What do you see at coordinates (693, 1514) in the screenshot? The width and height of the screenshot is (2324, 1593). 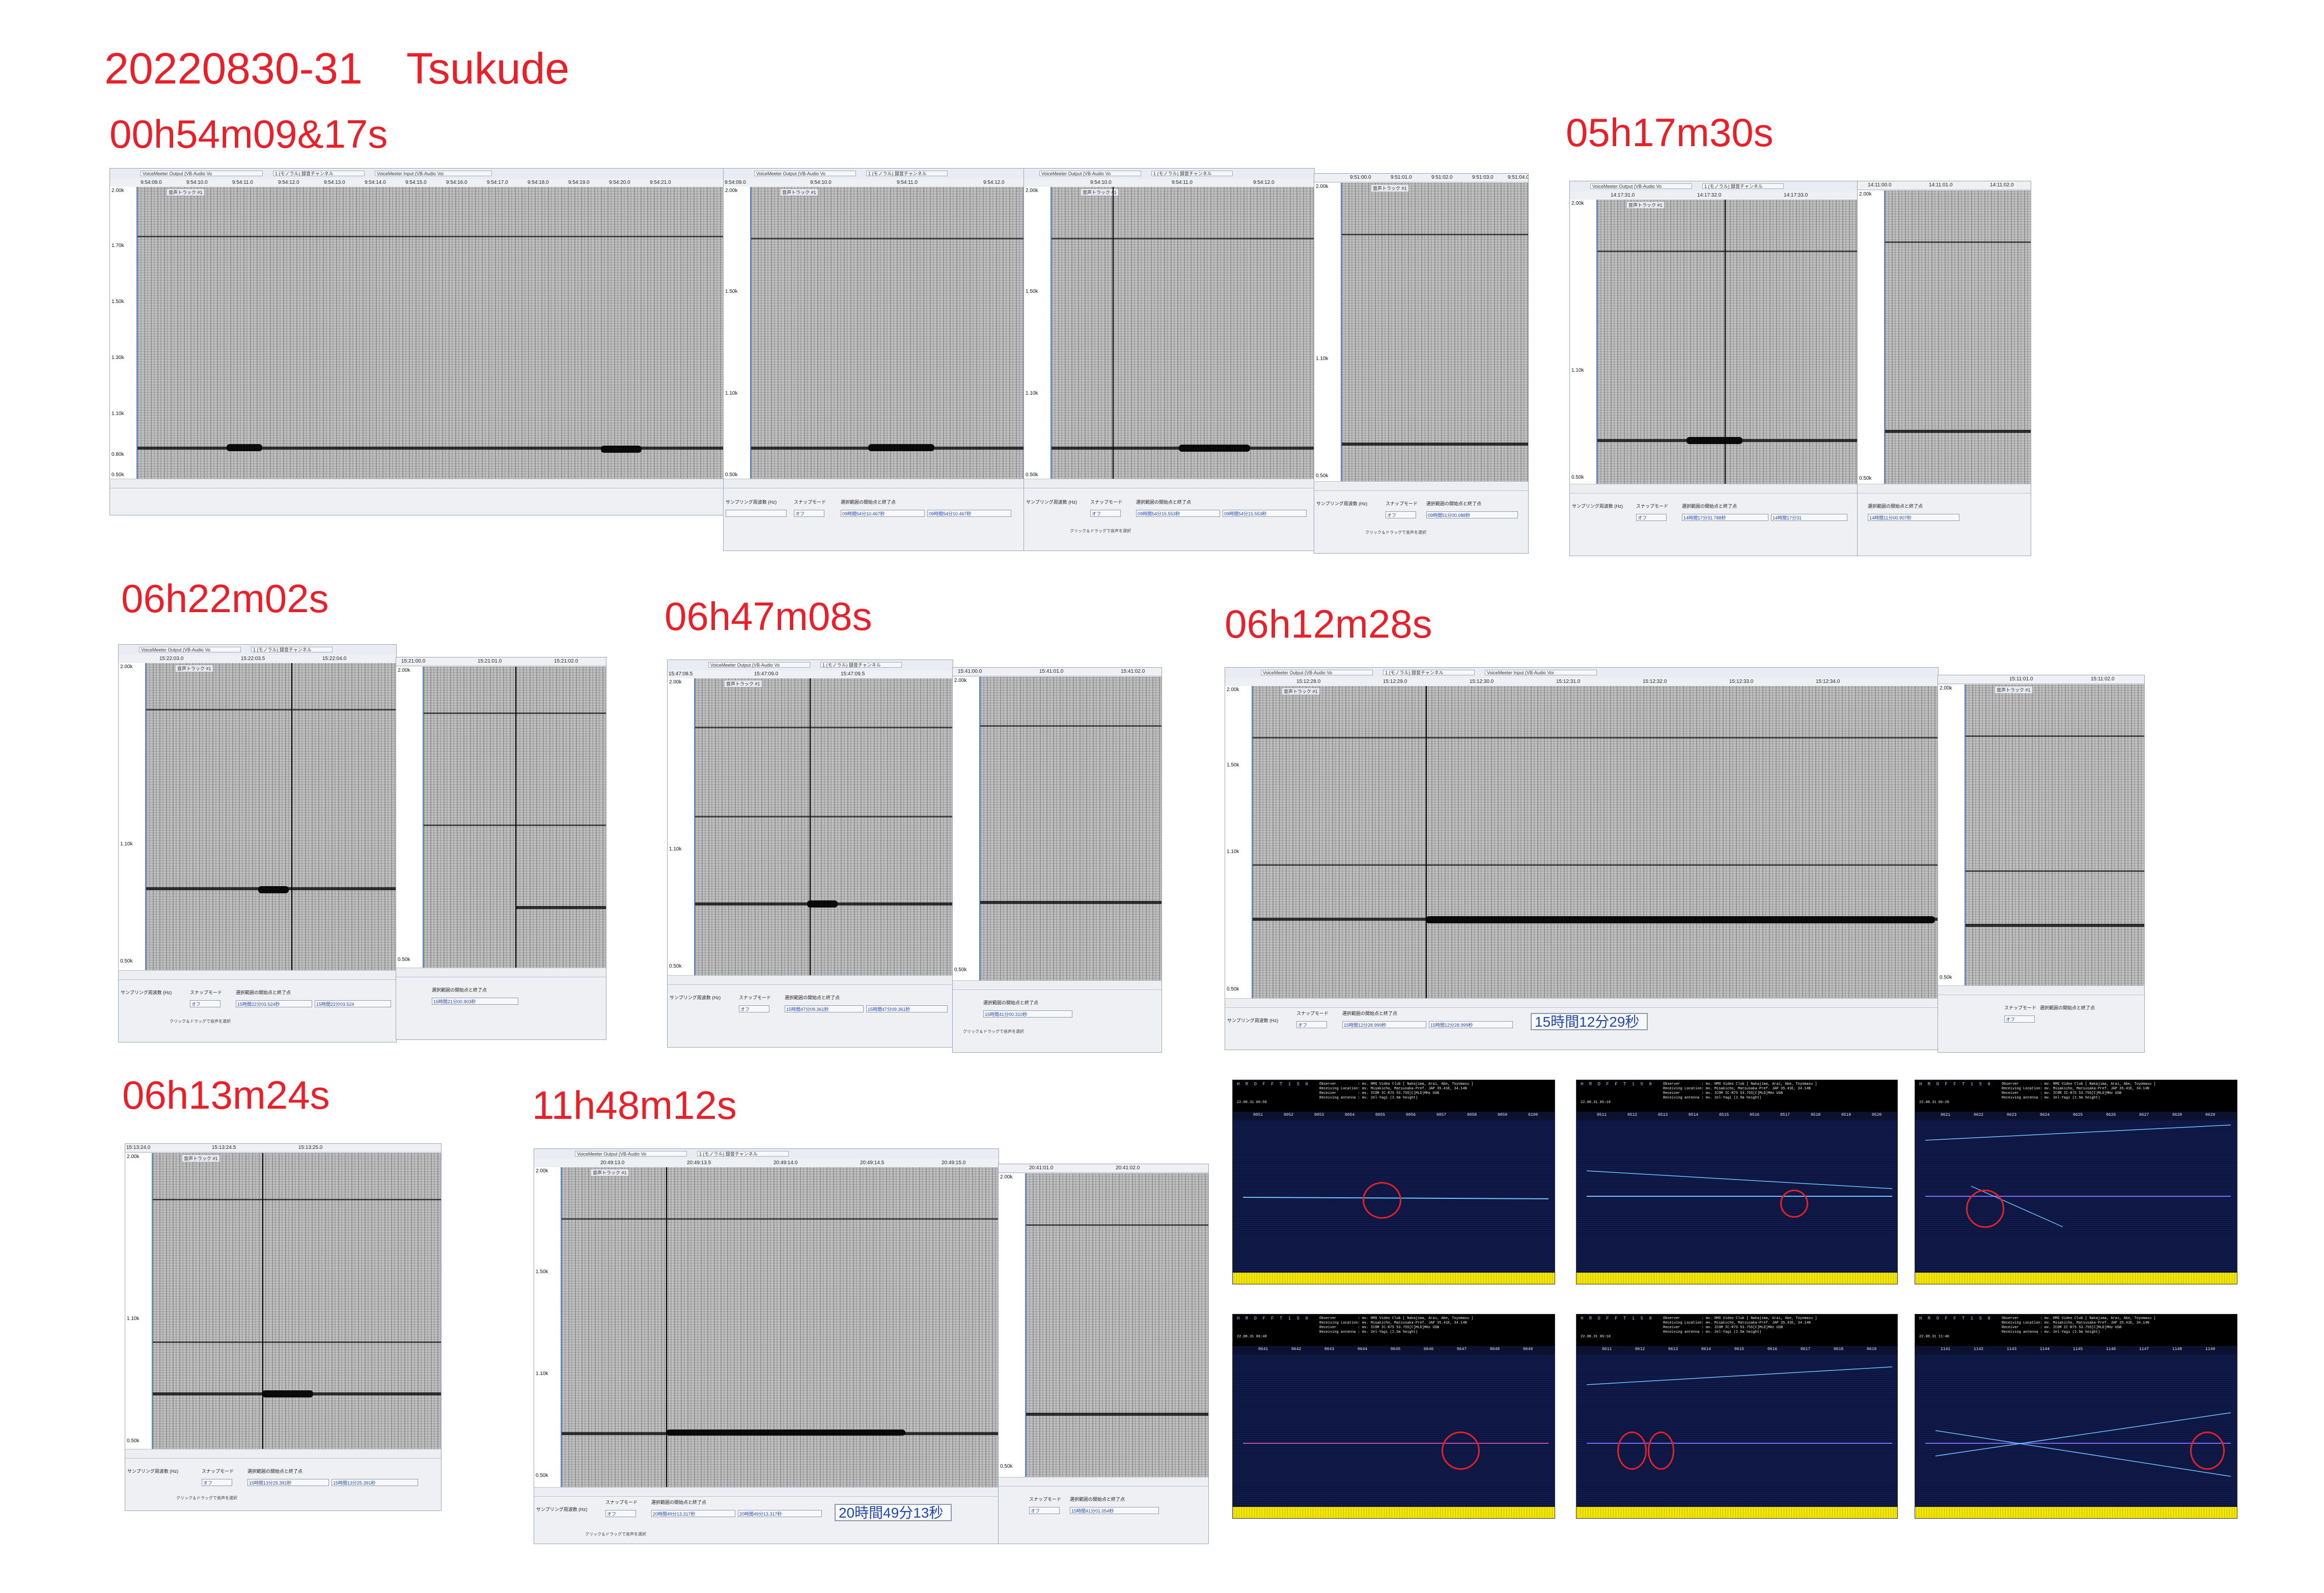 I see `selection-start: 20時間49分13.317秒` at bounding box center [693, 1514].